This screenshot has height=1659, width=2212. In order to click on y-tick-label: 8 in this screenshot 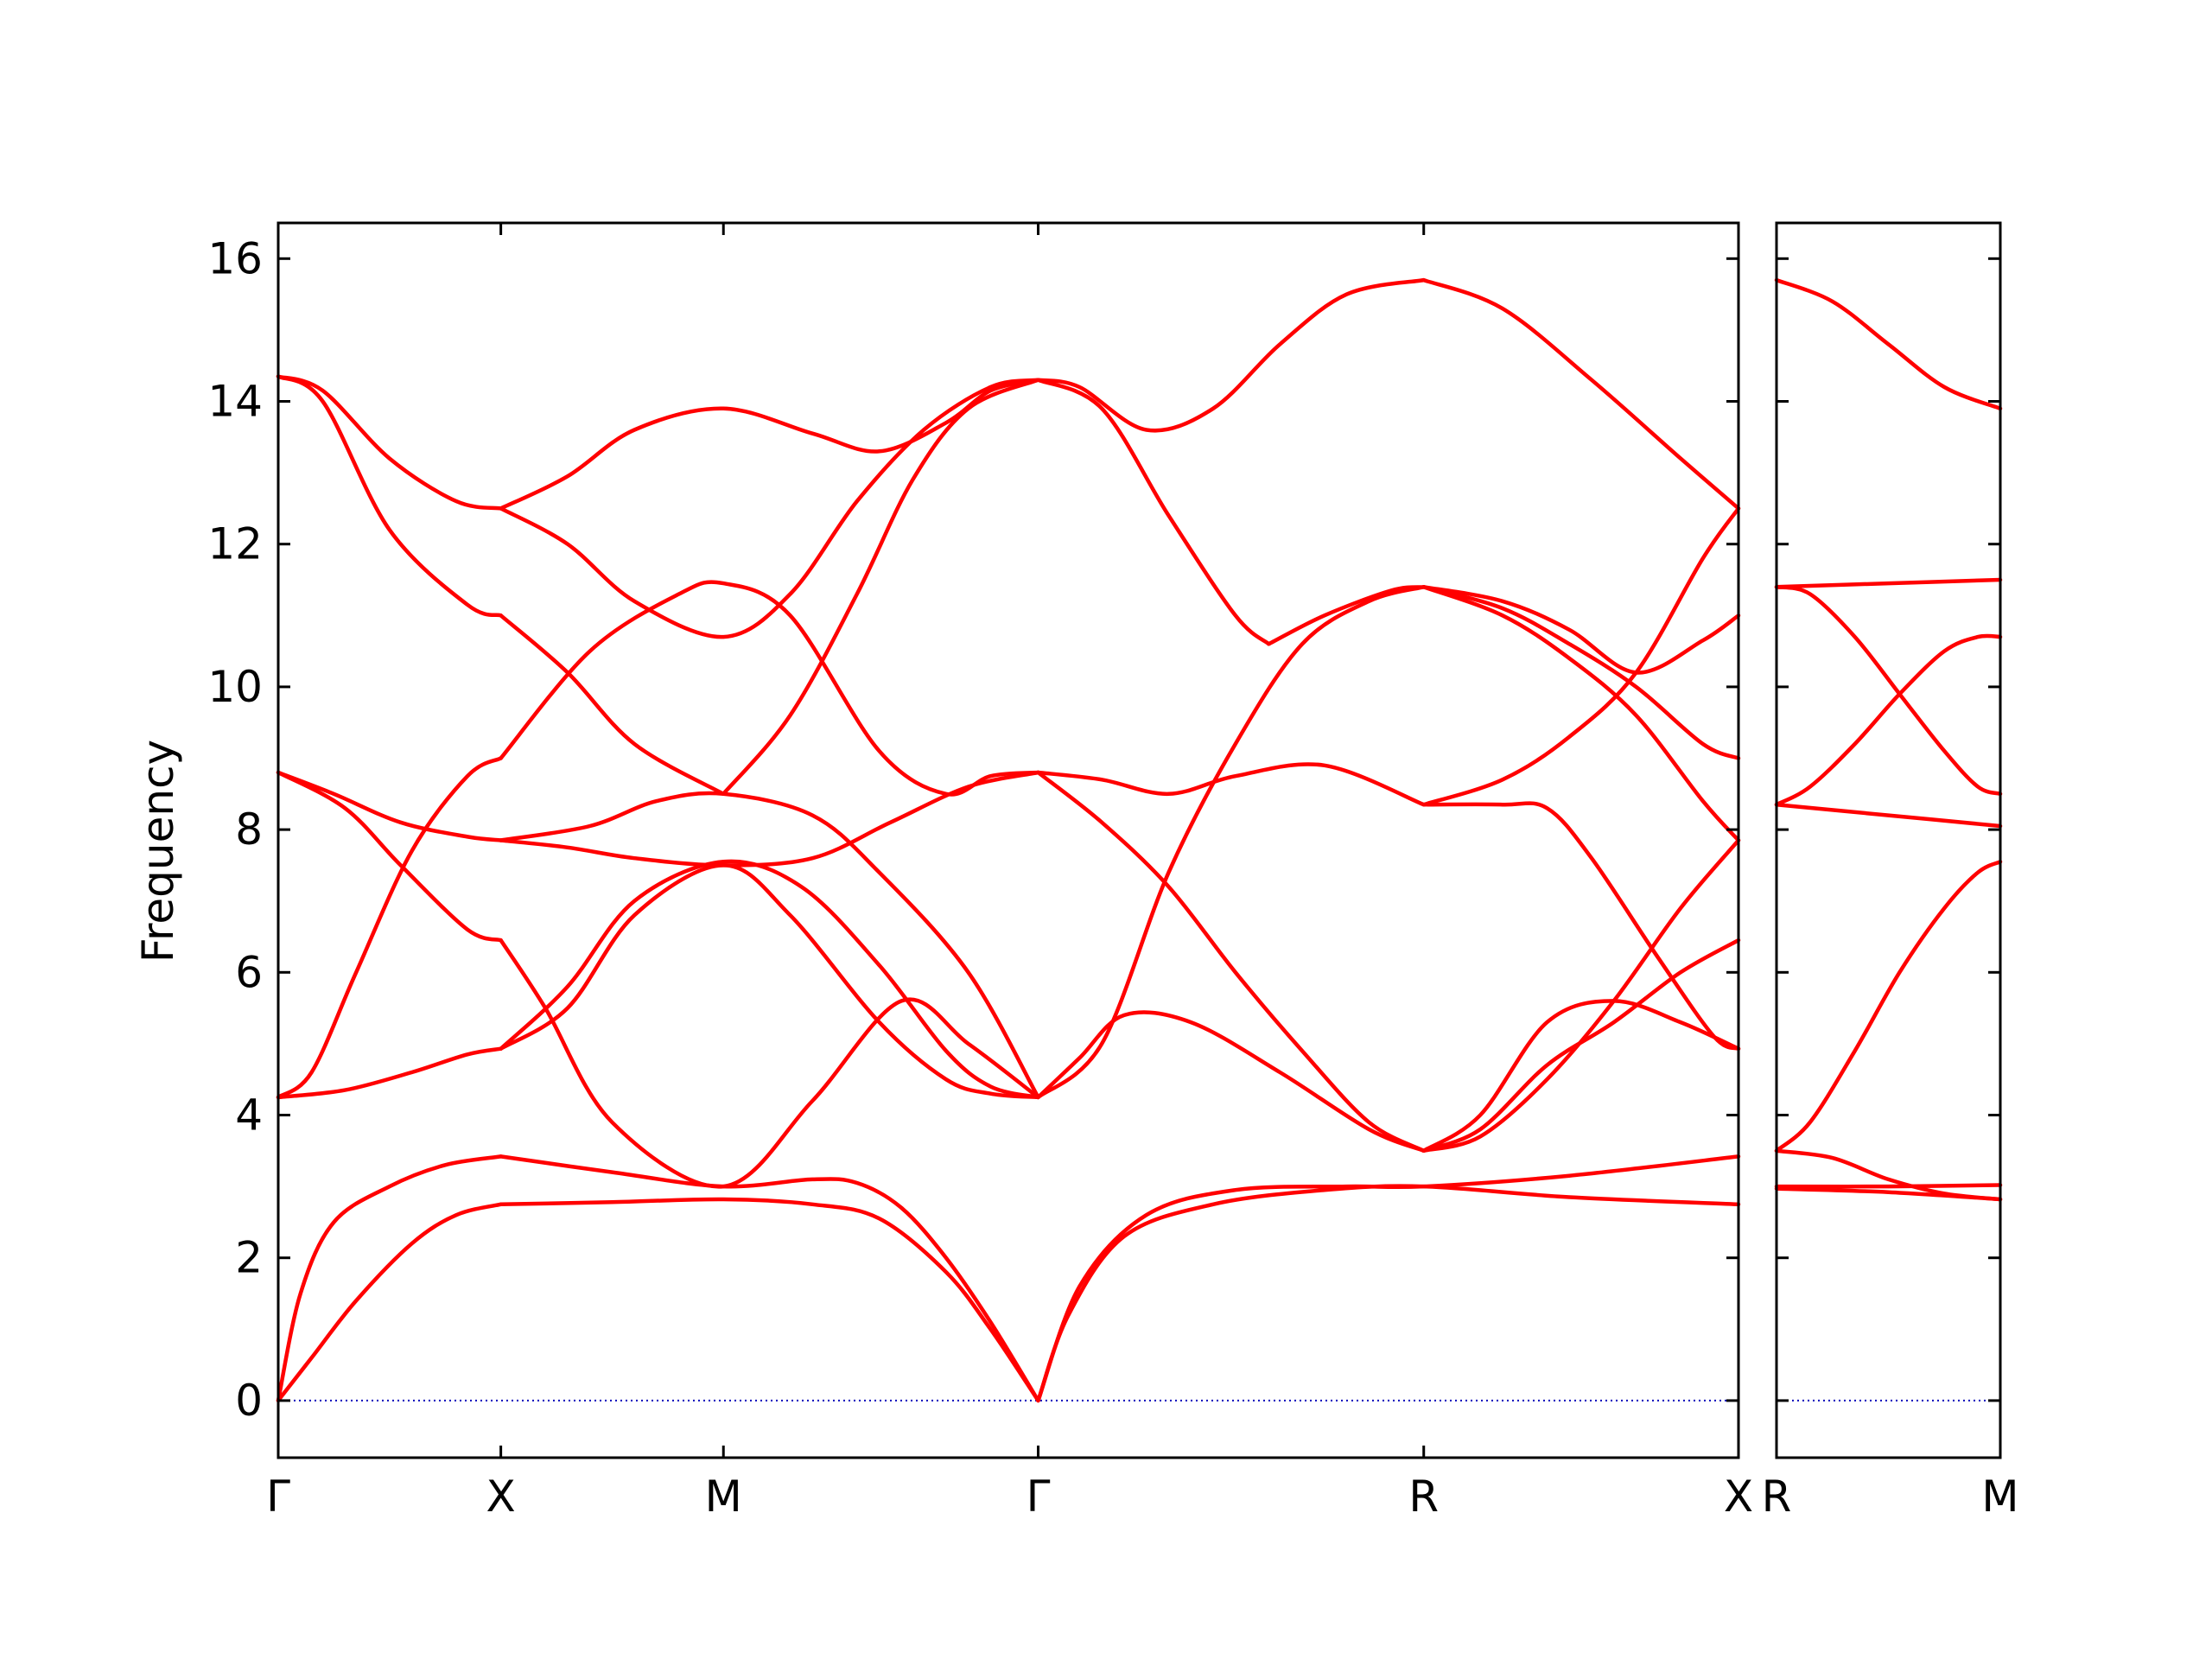, I will do `click(249, 829)`.